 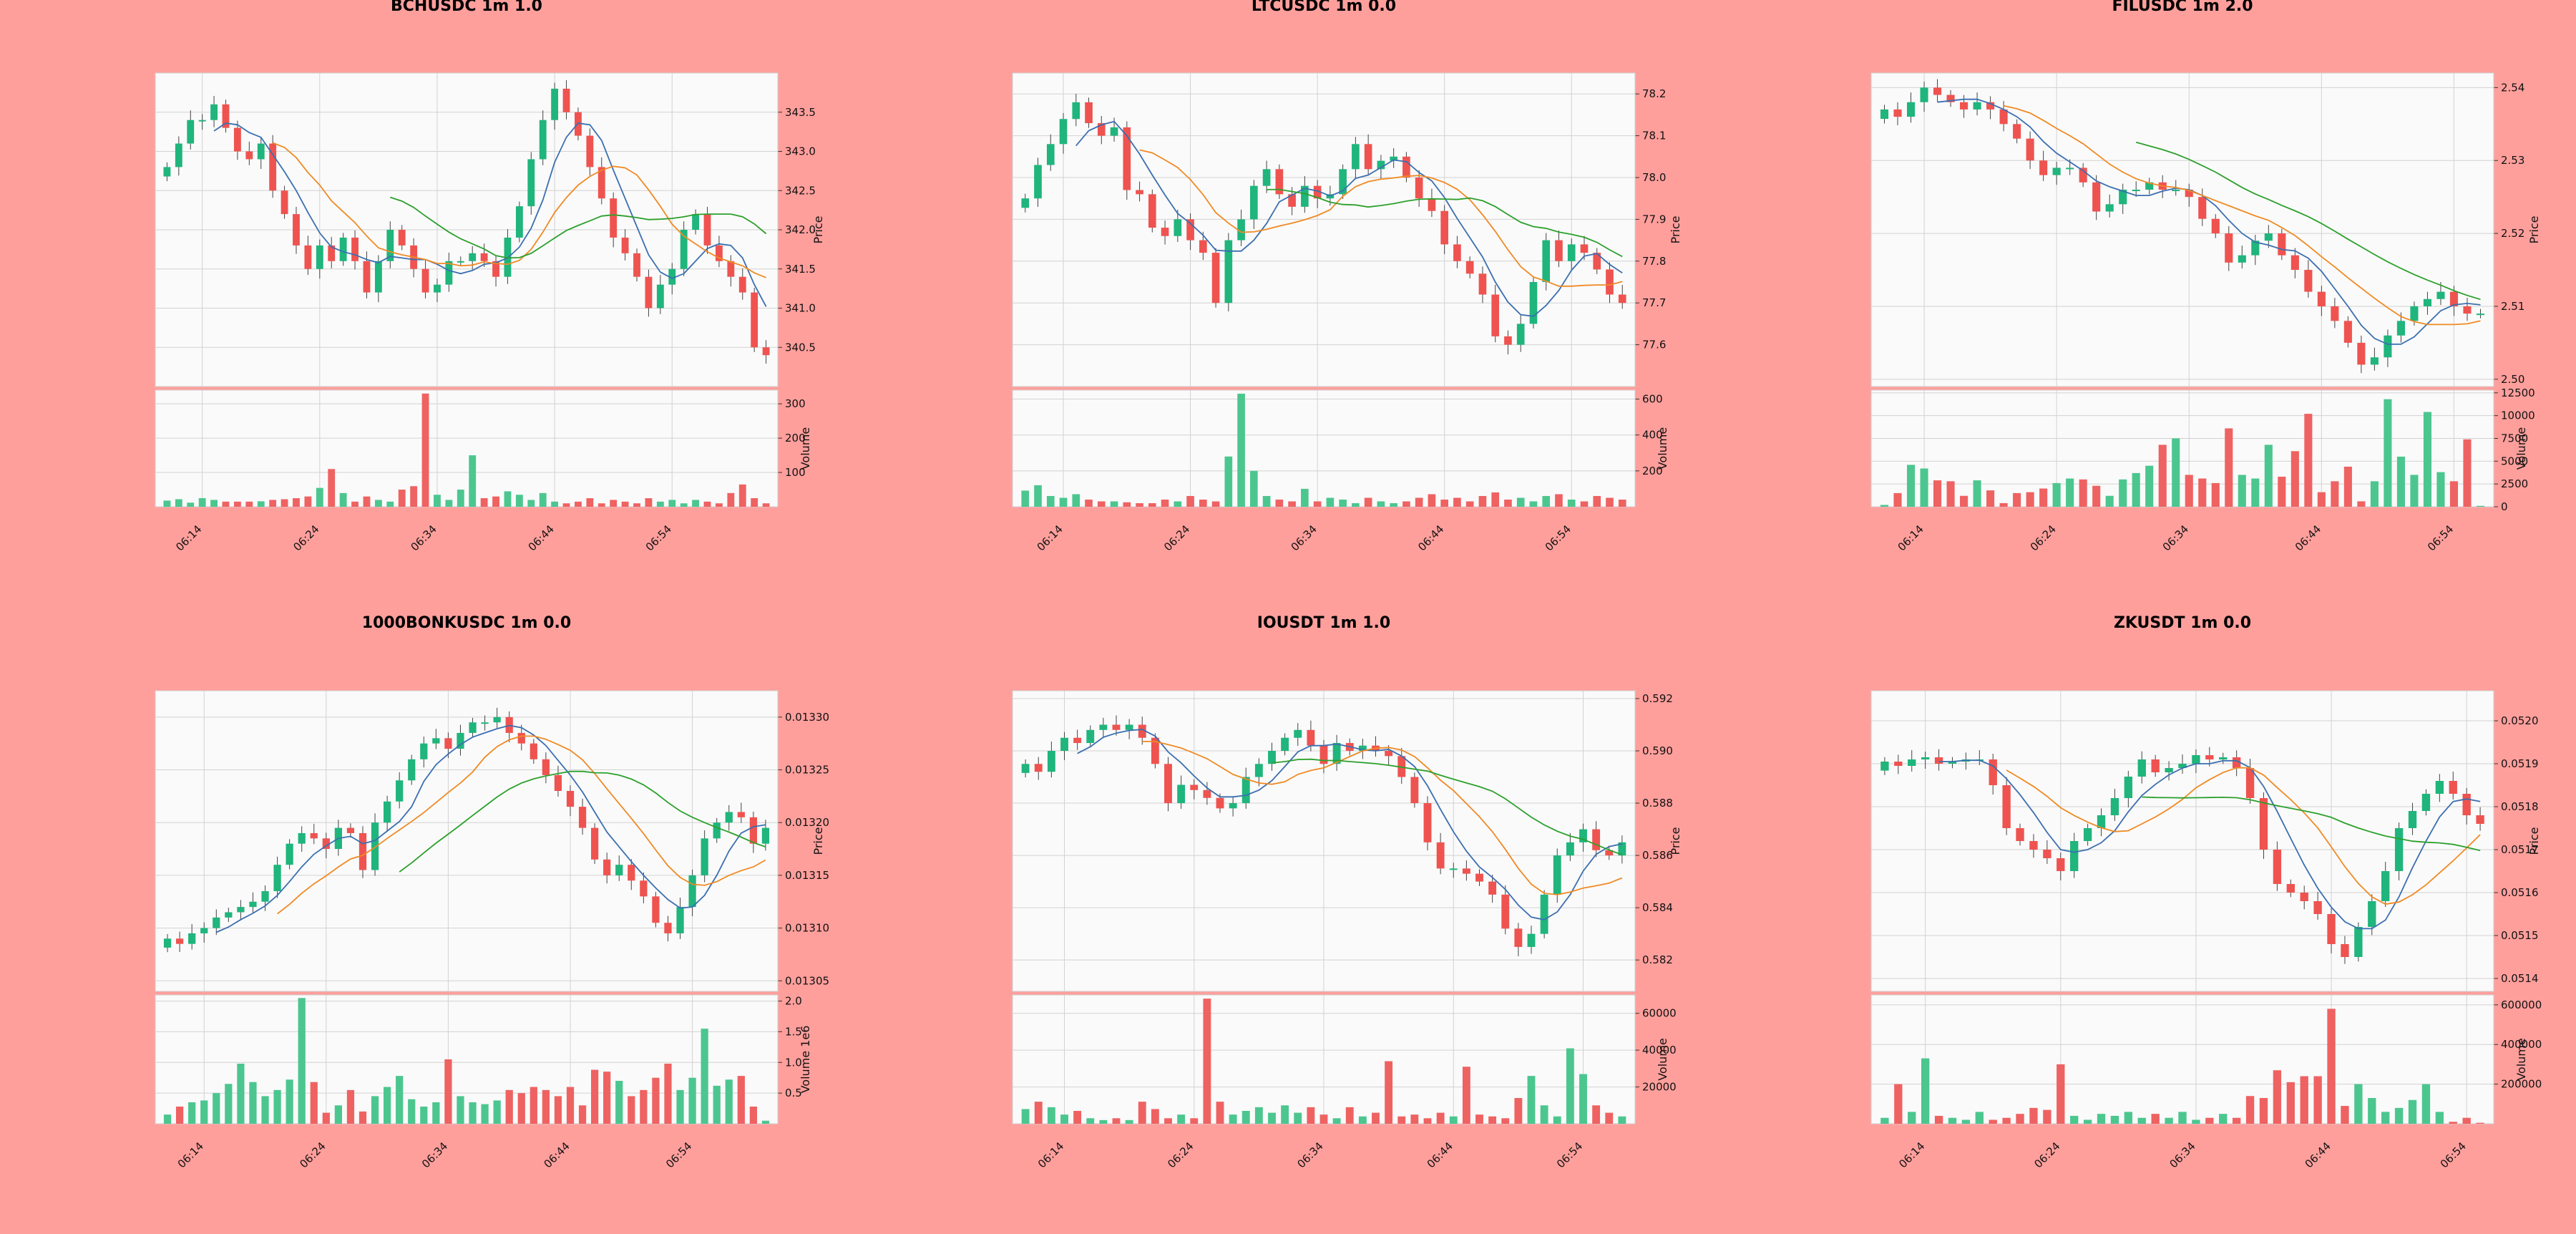 I want to click on price-plot-area, so click(x=1324, y=230).